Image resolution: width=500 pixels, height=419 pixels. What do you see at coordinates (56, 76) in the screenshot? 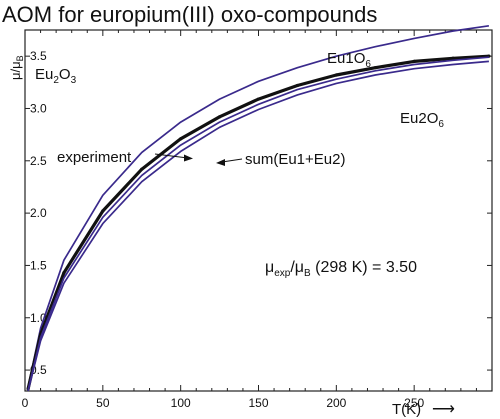
I see `compound-label: Eu2O3` at bounding box center [56, 76].